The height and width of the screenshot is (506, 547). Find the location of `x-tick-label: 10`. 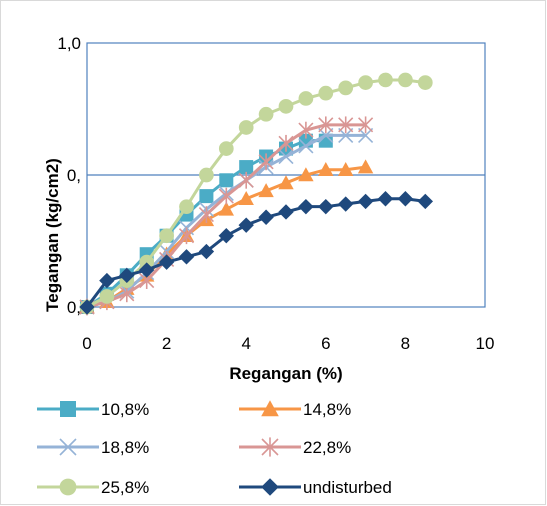

x-tick-label: 10 is located at coordinates (485, 343).